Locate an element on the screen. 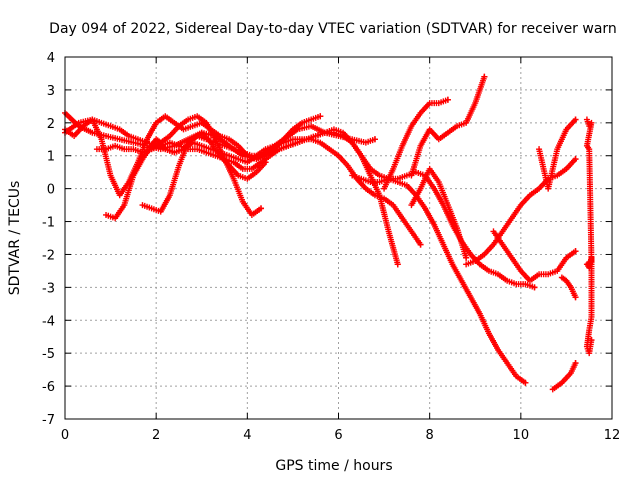  y-tick-label: -5 is located at coordinates (48, 354).